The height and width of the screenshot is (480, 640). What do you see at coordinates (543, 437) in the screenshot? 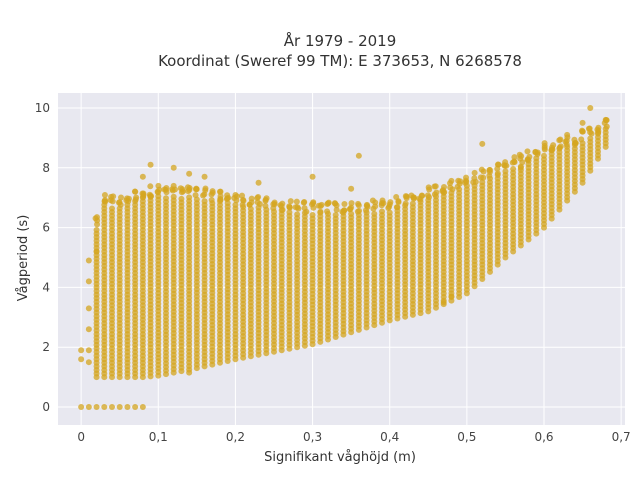
I see `x-tick-label: 0,6` at bounding box center [543, 437].